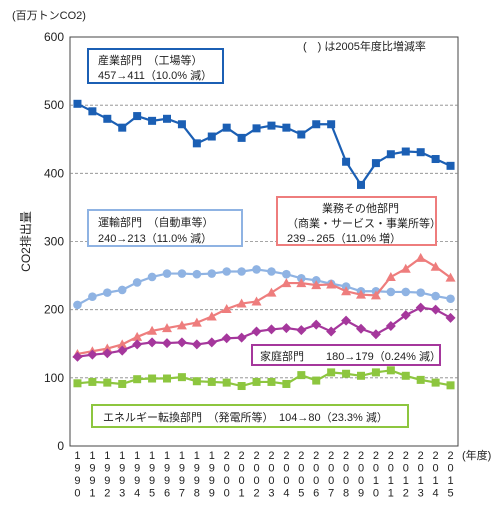 This screenshot has height=513, width=500. I want to click on y-tick-label: 200, so click(54, 310).